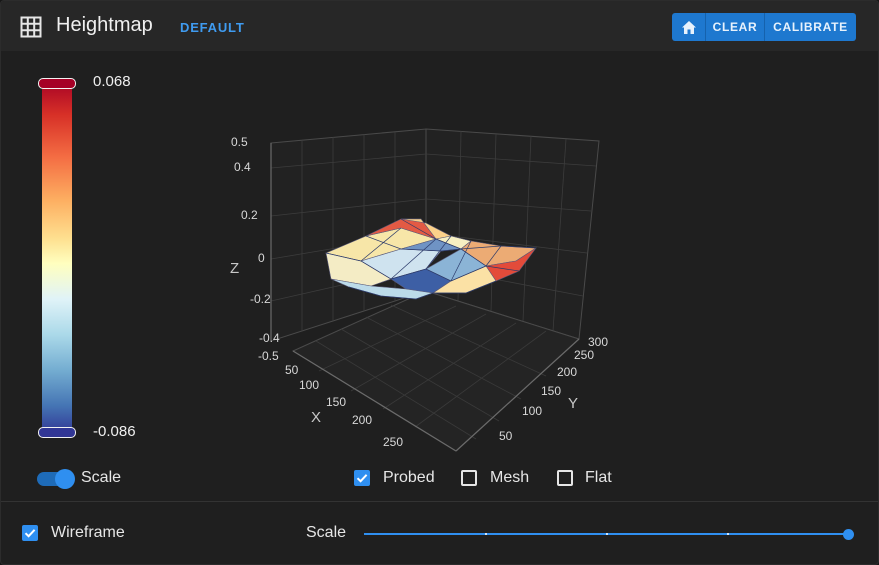 Image resolution: width=879 pixels, height=565 pixels. Describe the element at coordinates (269, 338) in the screenshot. I see `z-tick-label: -0.4` at that location.